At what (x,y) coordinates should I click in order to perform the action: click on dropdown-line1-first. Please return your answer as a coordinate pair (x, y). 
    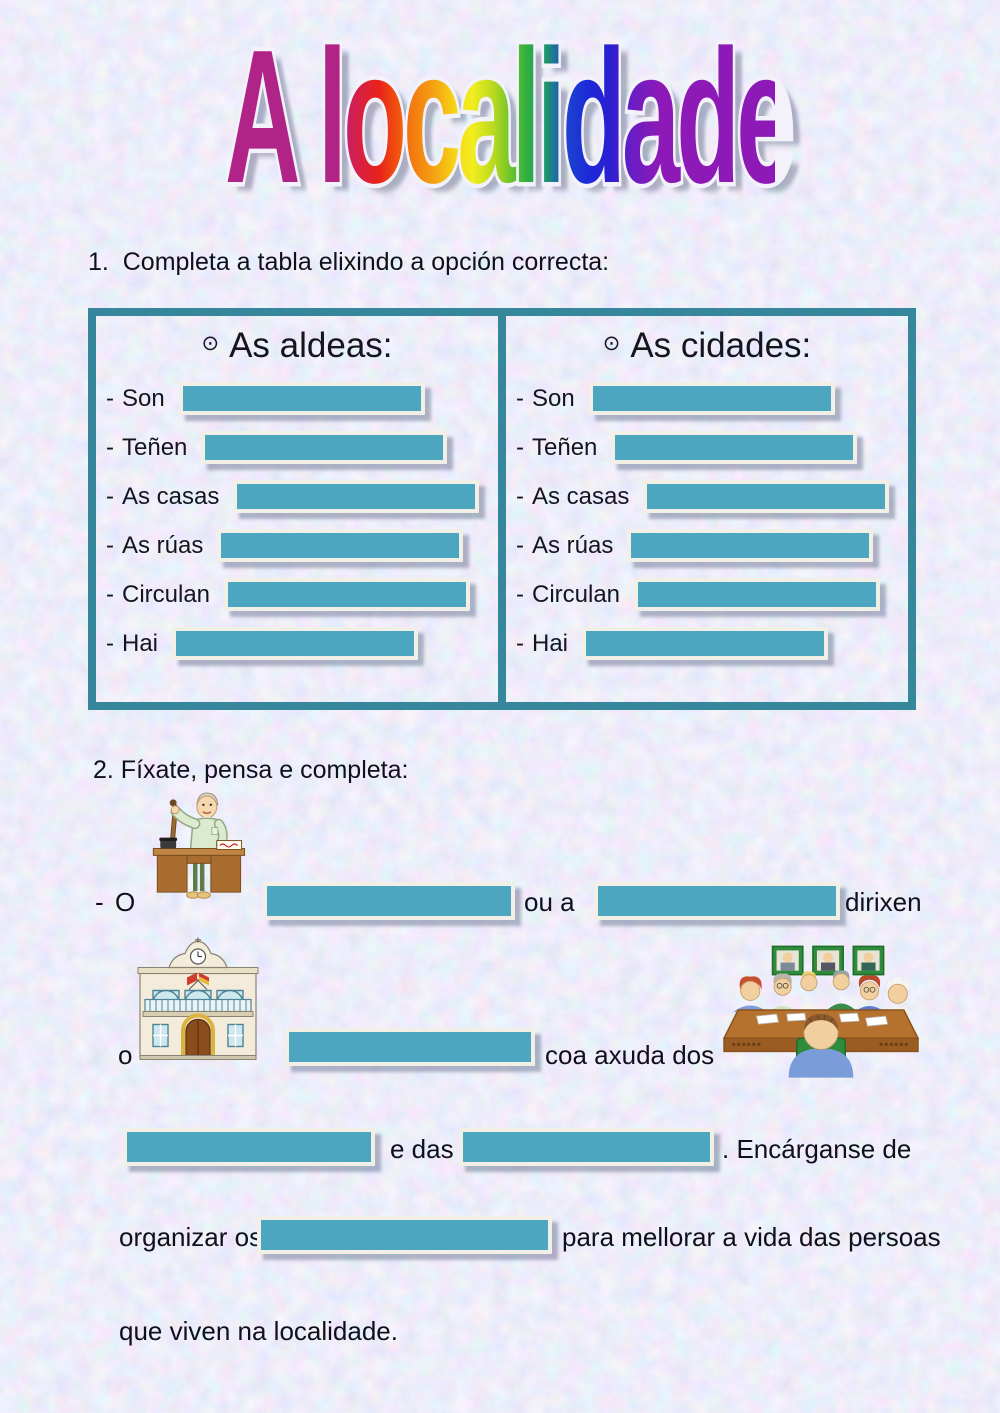
    Looking at the image, I should click on (389, 901).